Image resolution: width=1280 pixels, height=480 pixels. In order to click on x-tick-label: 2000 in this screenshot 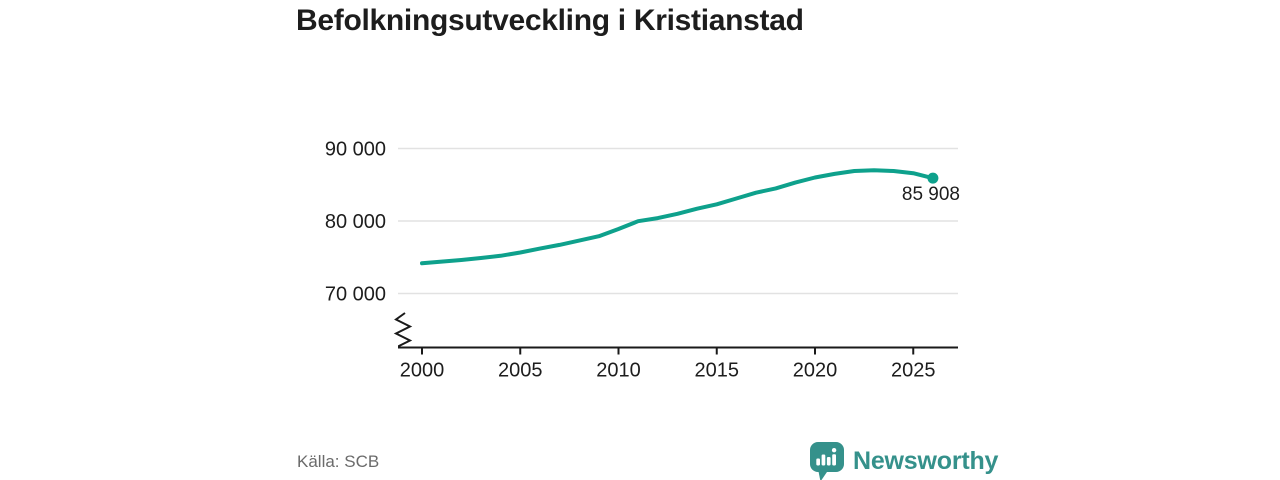, I will do `click(422, 371)`.